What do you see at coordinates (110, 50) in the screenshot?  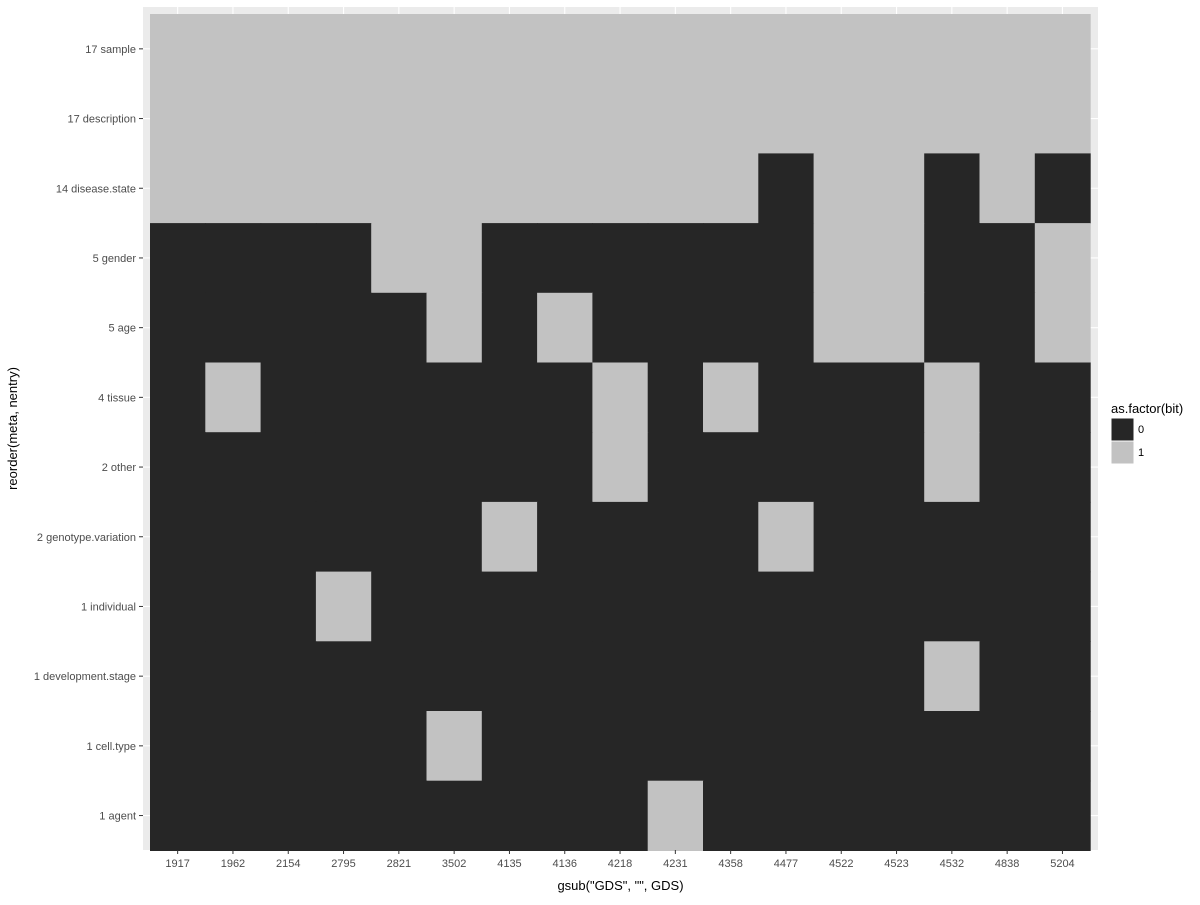 I see `y-tick-label: 17 sample` at bounding box center [110, 50].